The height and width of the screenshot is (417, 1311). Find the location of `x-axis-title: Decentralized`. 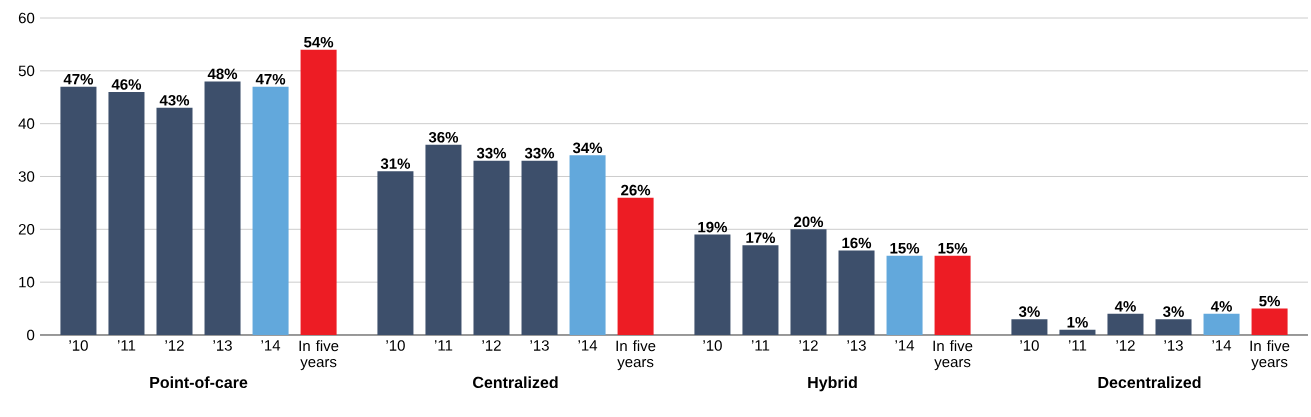

x-axis-title: Decentralized is located at coordinates (1149, 382).